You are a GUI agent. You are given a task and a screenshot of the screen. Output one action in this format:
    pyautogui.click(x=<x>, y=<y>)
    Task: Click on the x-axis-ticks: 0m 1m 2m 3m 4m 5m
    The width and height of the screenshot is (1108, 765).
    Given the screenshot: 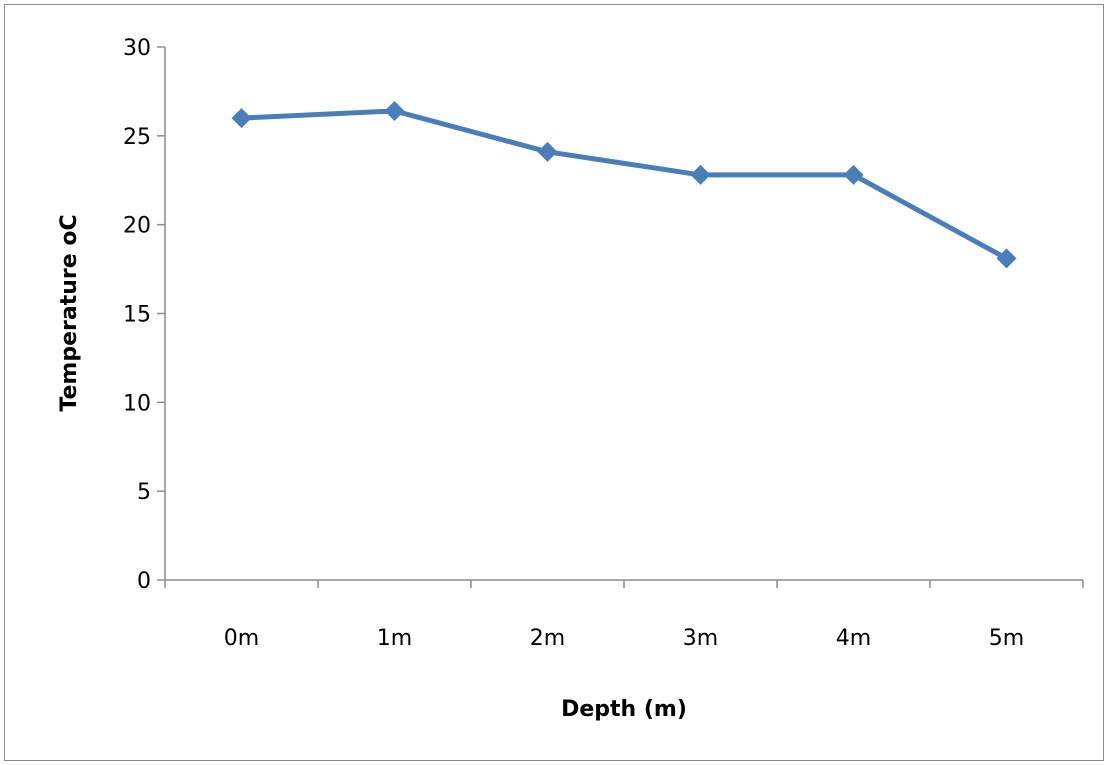 What is the action you would take?
    pyautogui.click(x=624, y=615)
    